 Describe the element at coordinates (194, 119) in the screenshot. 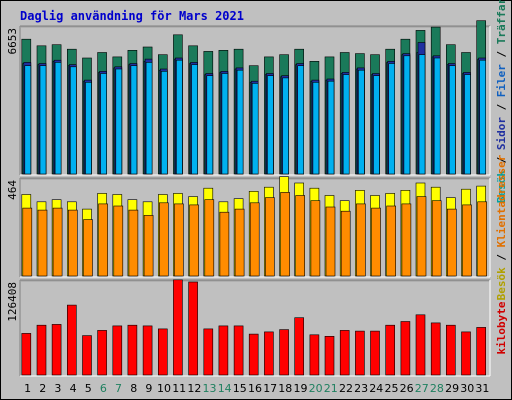

I see `bar-top-s3-d12` at that location.